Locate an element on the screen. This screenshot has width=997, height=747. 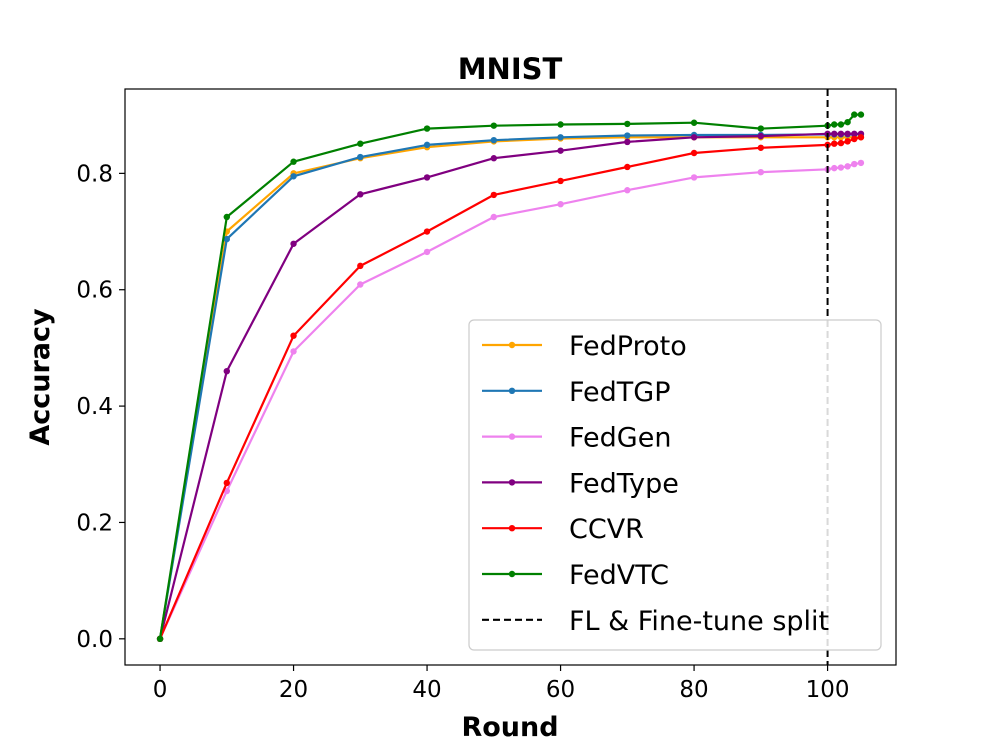
x-tick-label: 80 is located at coordinates (693, 690).